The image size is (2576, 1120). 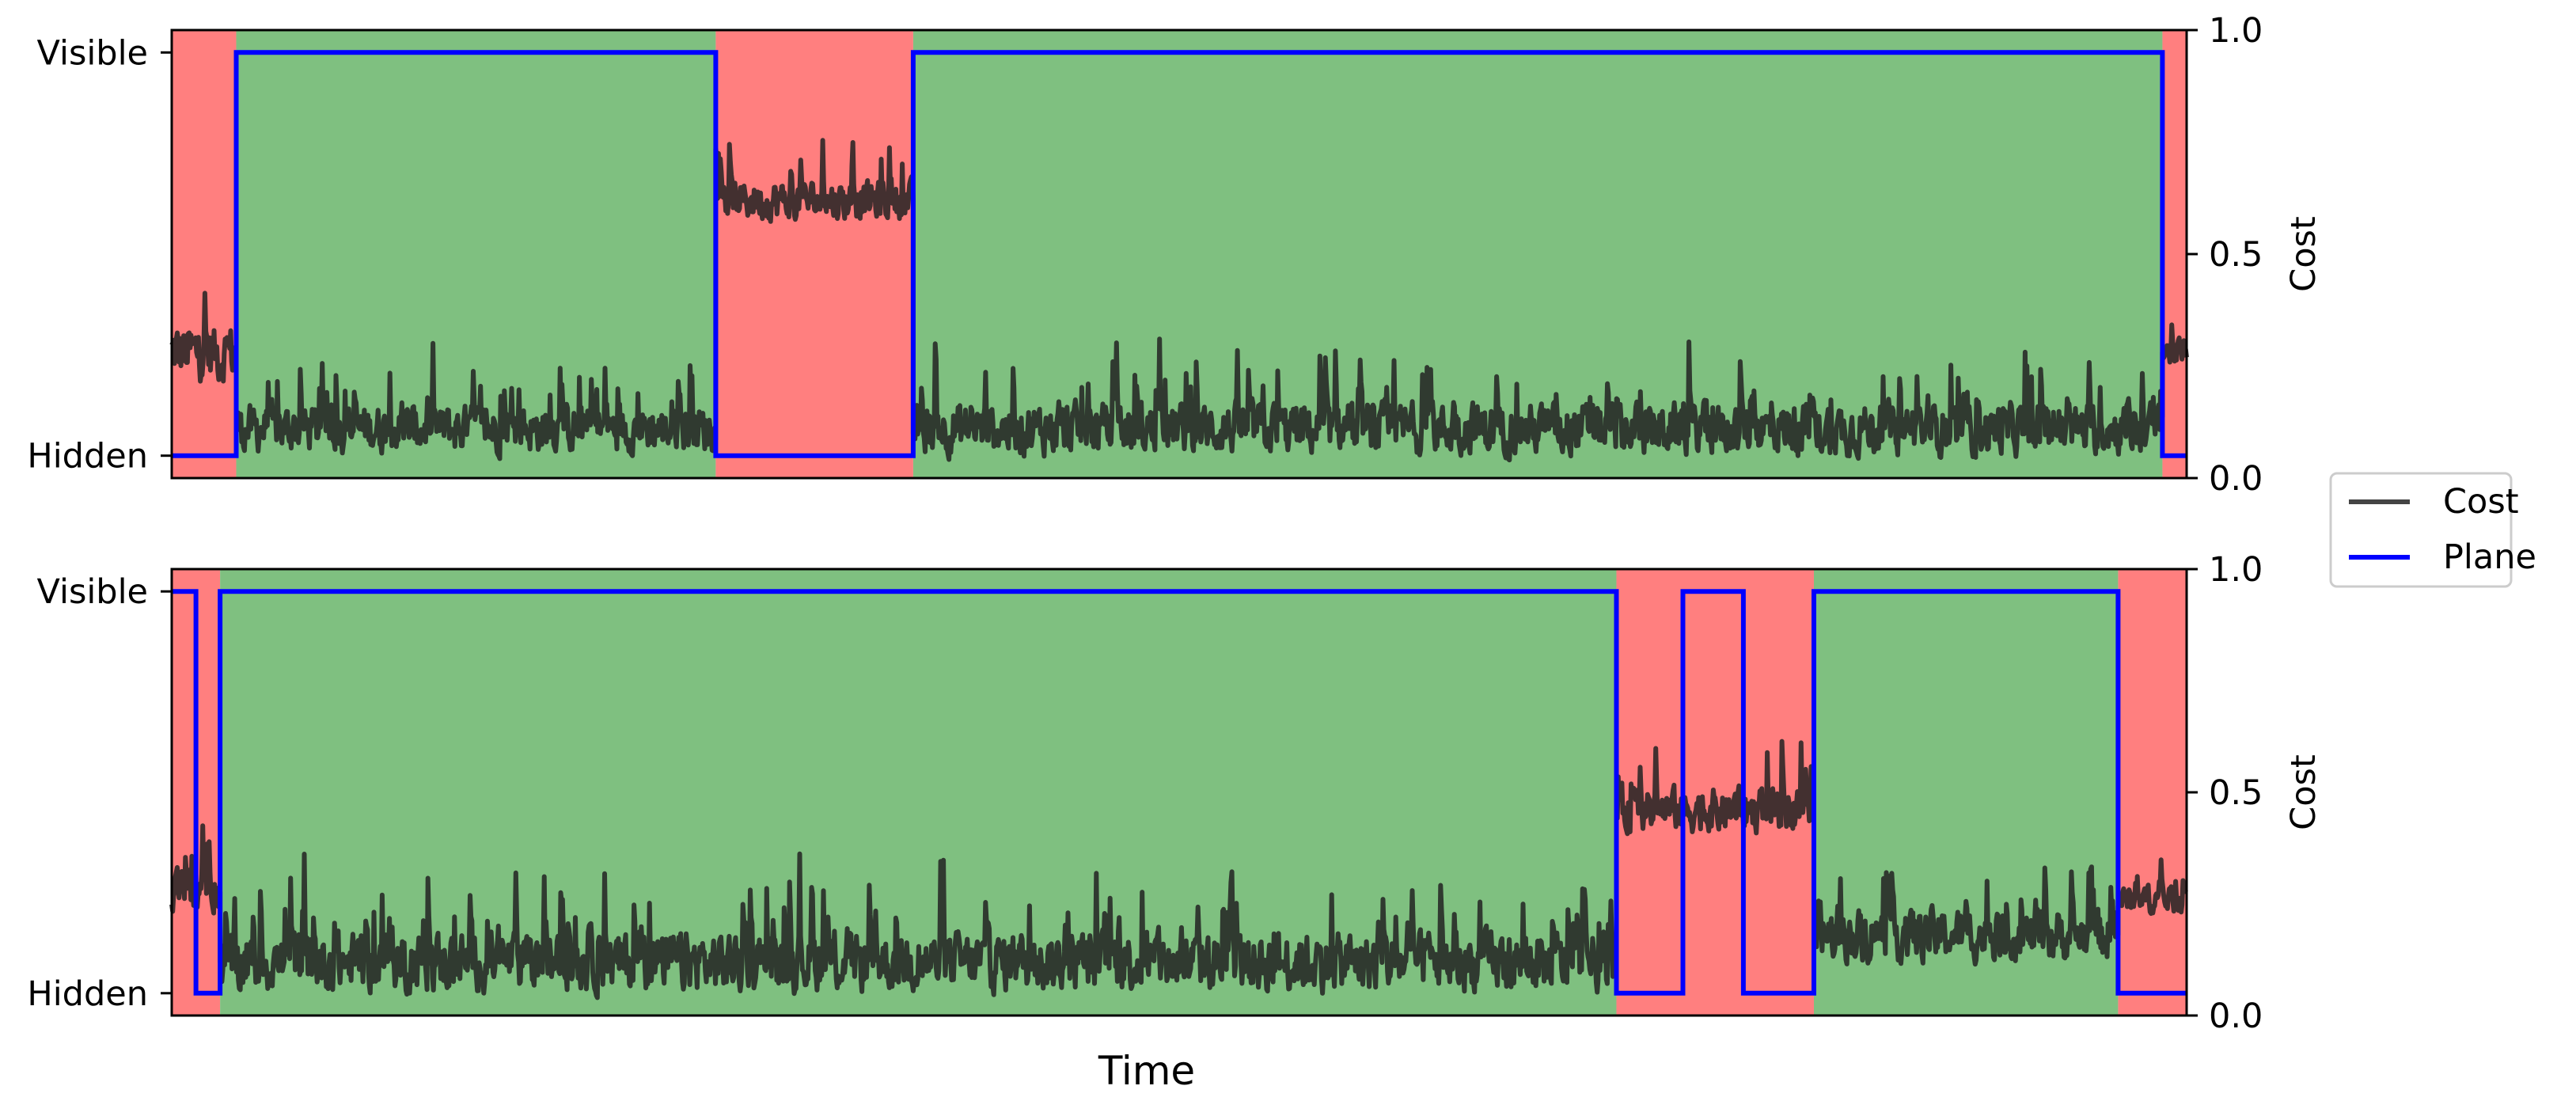 I want to click on legend: Cost Plane, so click(x=2432, y=530).